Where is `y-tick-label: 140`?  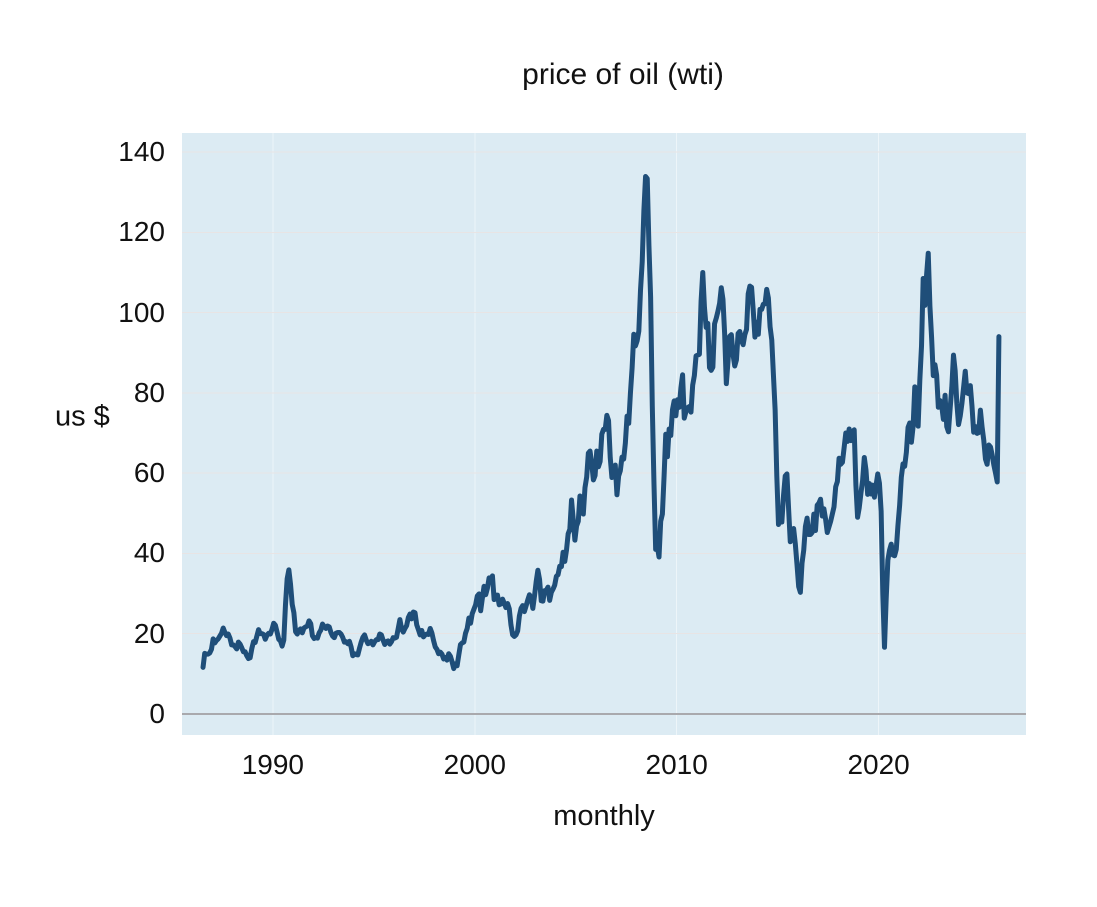 y-tick-label: 140 is located at coordinates (141, 152).